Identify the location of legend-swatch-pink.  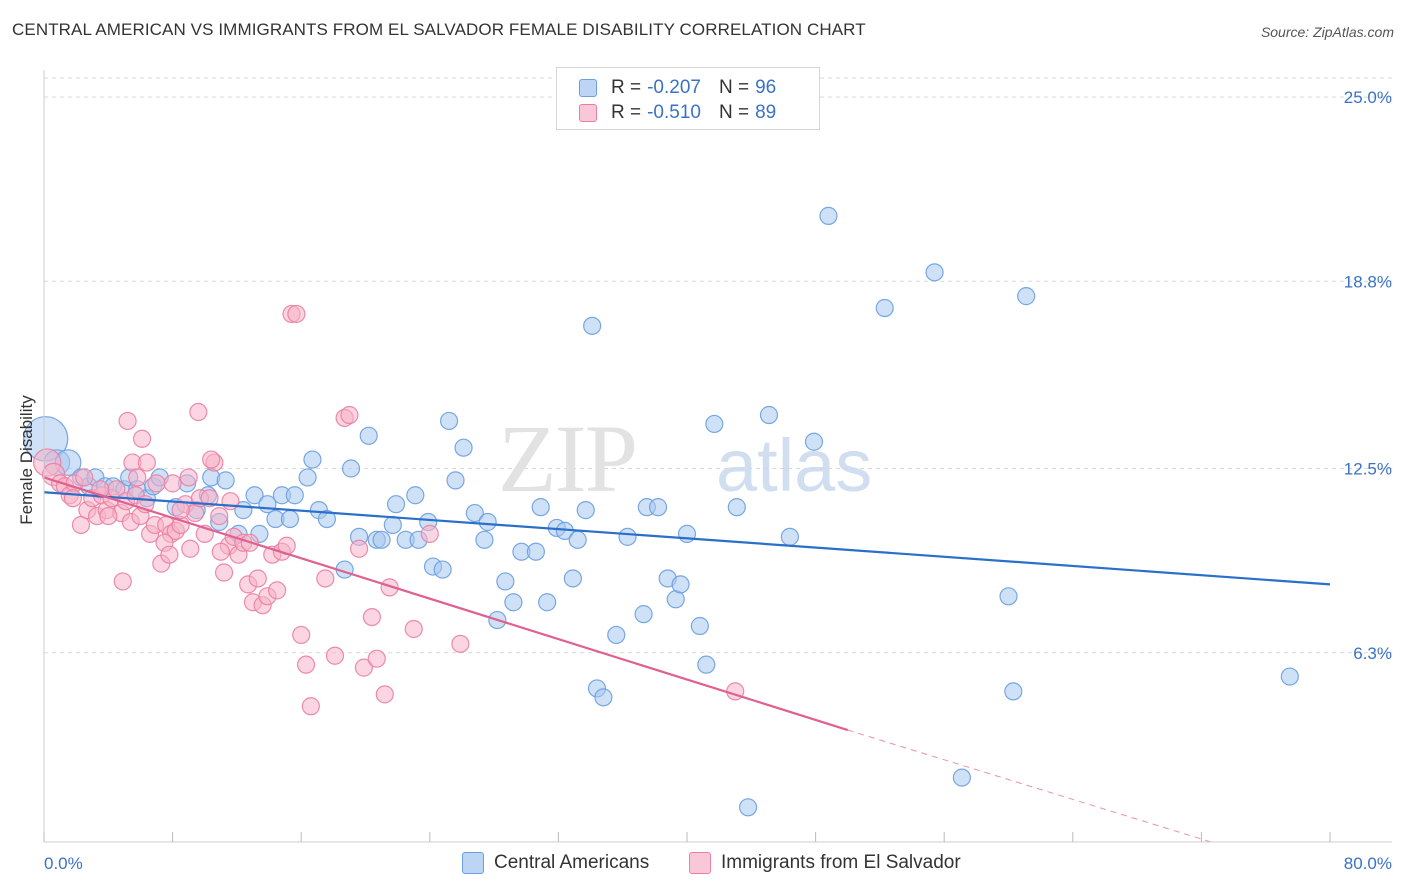
(588, 113).